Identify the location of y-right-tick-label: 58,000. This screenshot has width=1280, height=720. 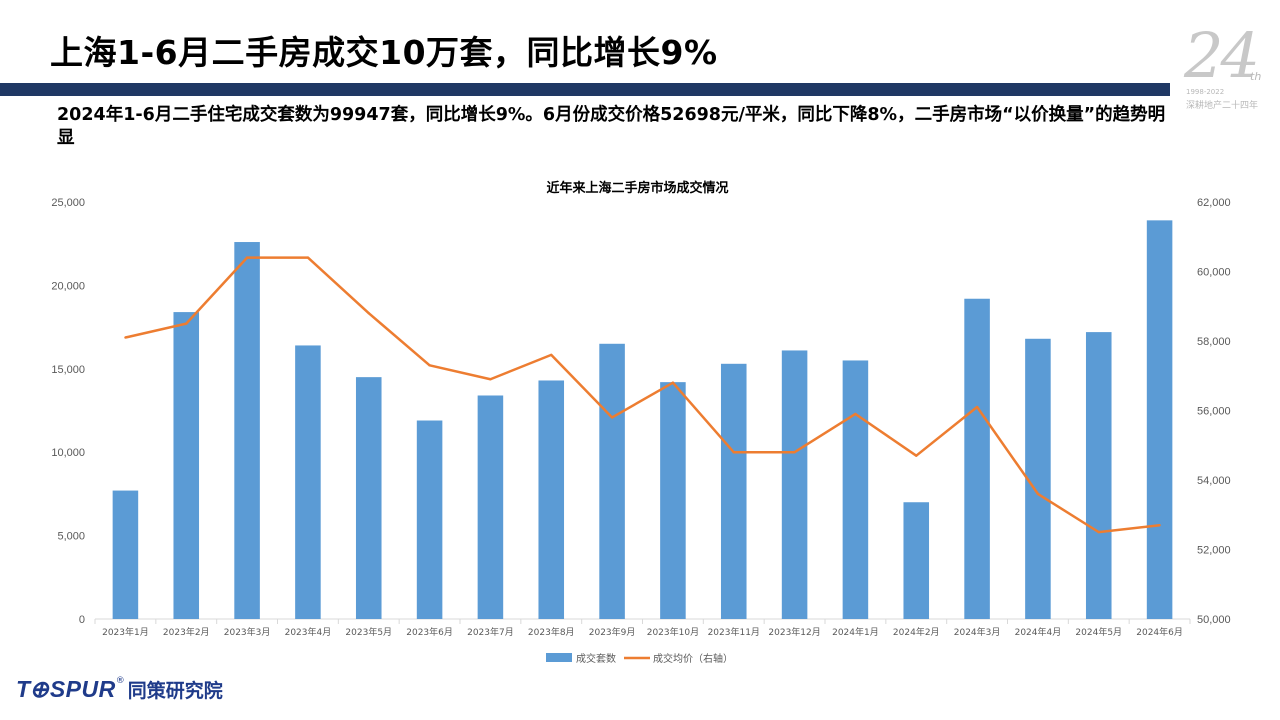
(1214, 342).